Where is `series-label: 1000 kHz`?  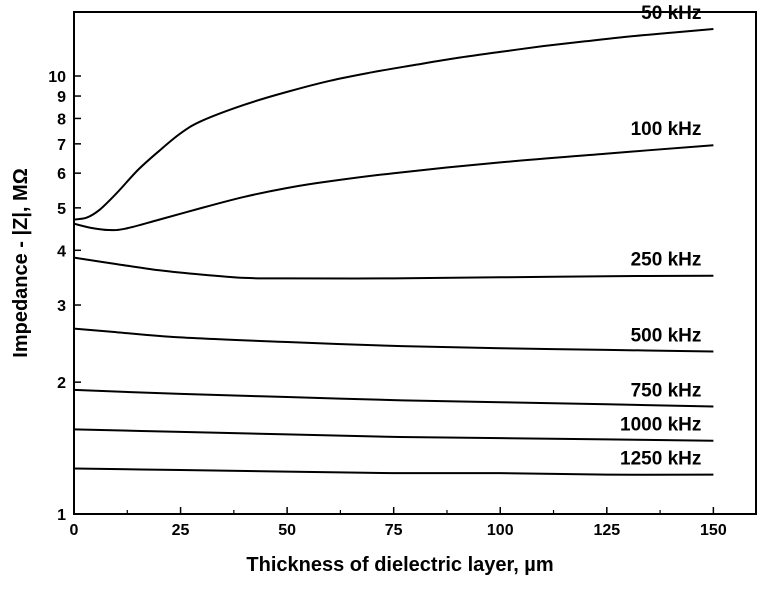
series-label: 1000 kHz is located at coordinates (660, 425).